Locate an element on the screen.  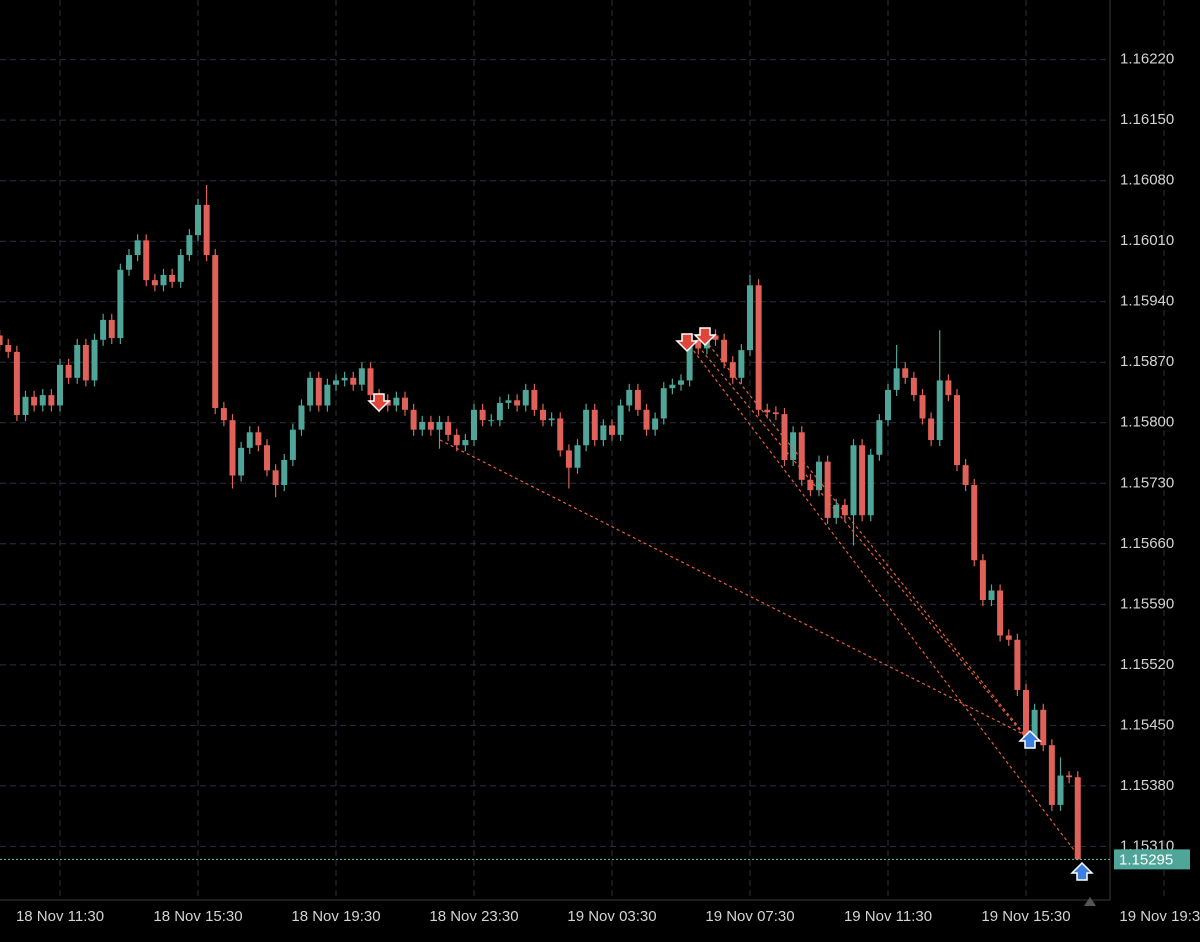
trade-line is located at coordinates (865, 537).